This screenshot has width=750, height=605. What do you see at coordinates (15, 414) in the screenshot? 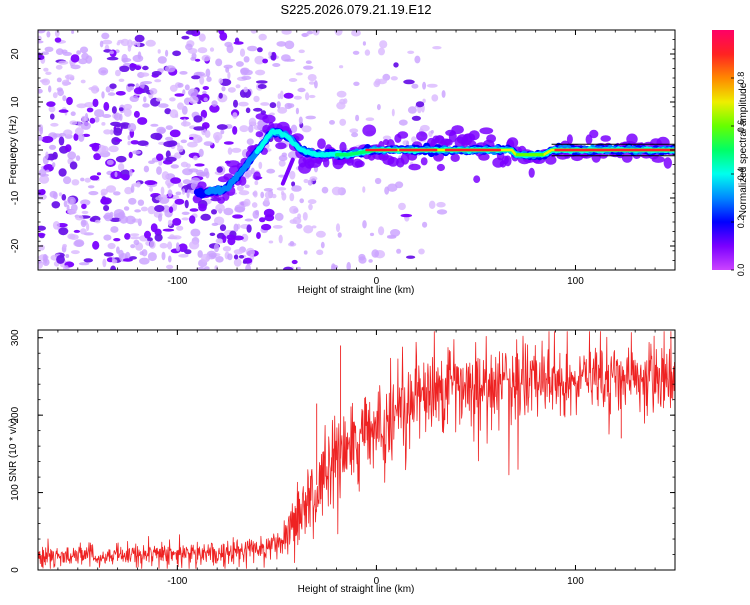
I see `snr-ytick-label: 200` at bounding box center [15, 414].